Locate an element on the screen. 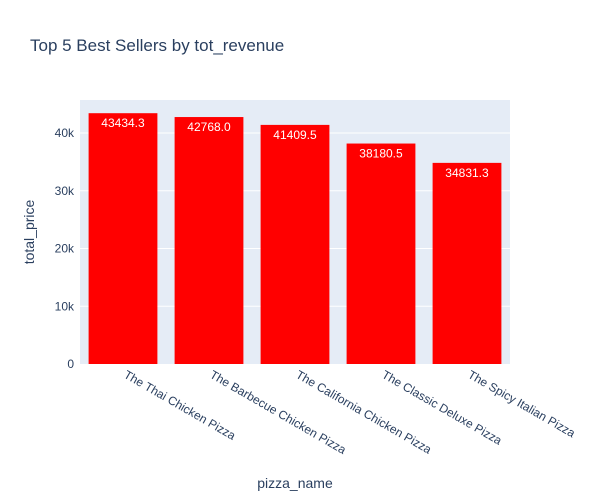  bar-value-label: 38180.5 is located at coordinates (381, 154).